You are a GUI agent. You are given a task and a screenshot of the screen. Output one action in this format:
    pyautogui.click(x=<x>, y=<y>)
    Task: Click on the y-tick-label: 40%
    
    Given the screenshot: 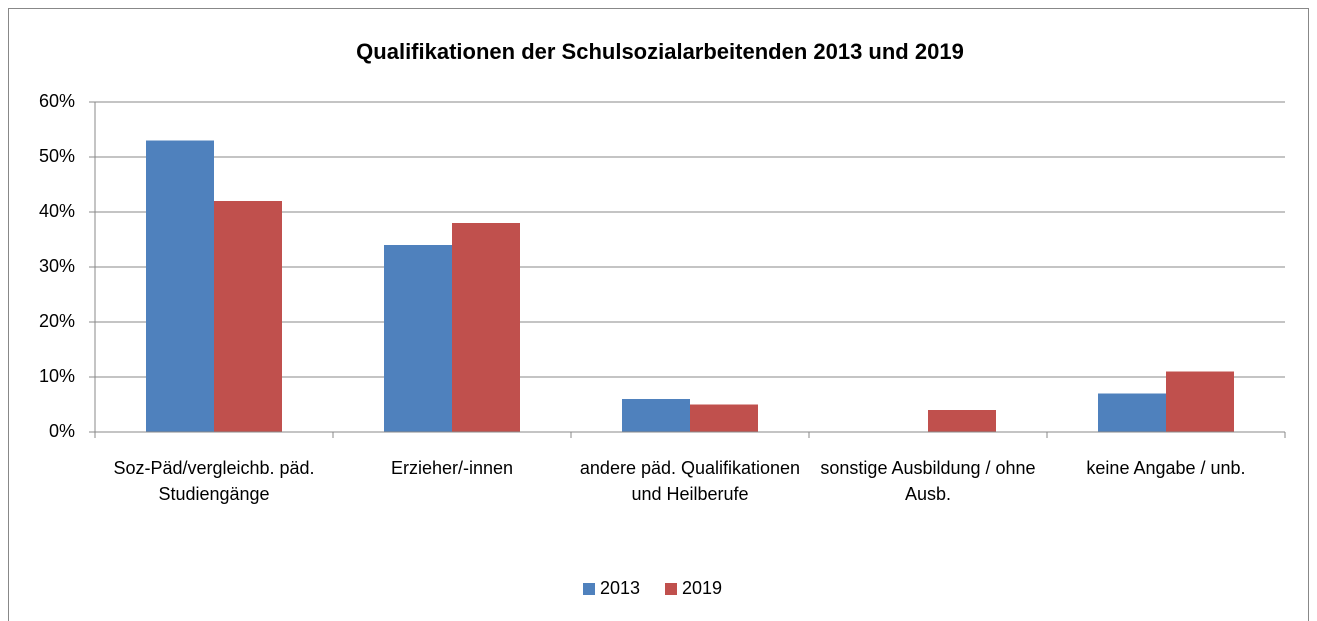 What is the action you would take?
    pyautogui.click(x=57, y=211)
    